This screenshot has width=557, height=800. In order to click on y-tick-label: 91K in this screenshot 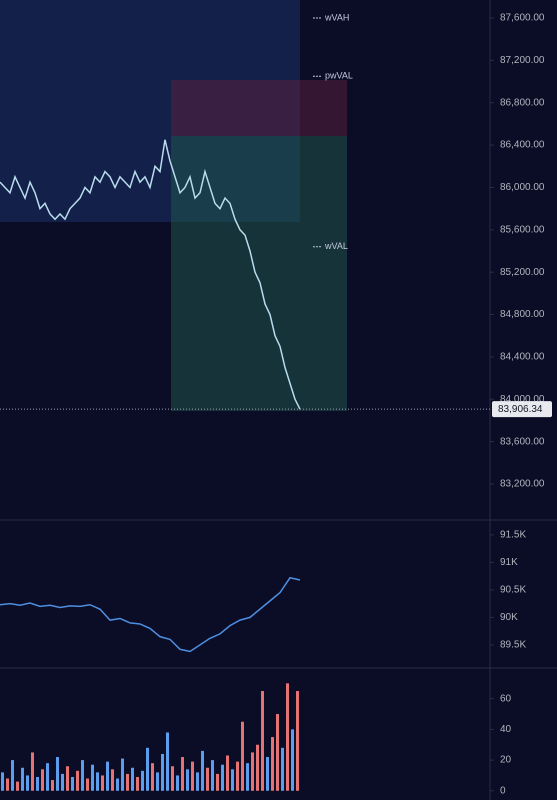, I will do `click(509, 562)`.